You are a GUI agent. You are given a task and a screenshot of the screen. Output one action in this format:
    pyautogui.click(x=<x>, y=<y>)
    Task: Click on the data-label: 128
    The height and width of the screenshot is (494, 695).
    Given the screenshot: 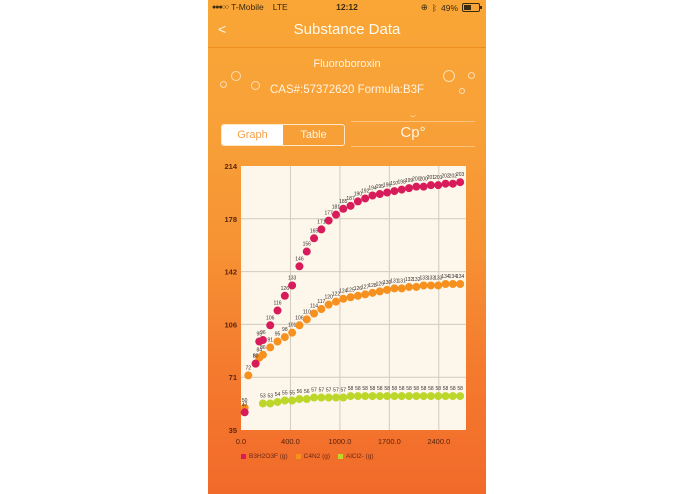 What is the action you would take?
    pyautogui.click(x=372, y=286)
    